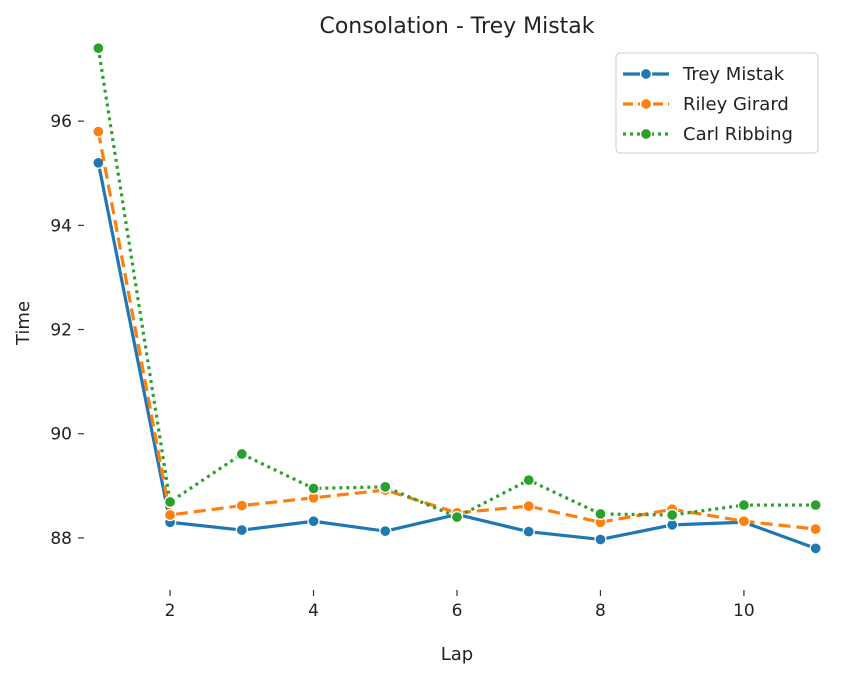  Describe the element at coordinates (61, 435) in the screenshot. I see `y-tick-label: 90` at that location.